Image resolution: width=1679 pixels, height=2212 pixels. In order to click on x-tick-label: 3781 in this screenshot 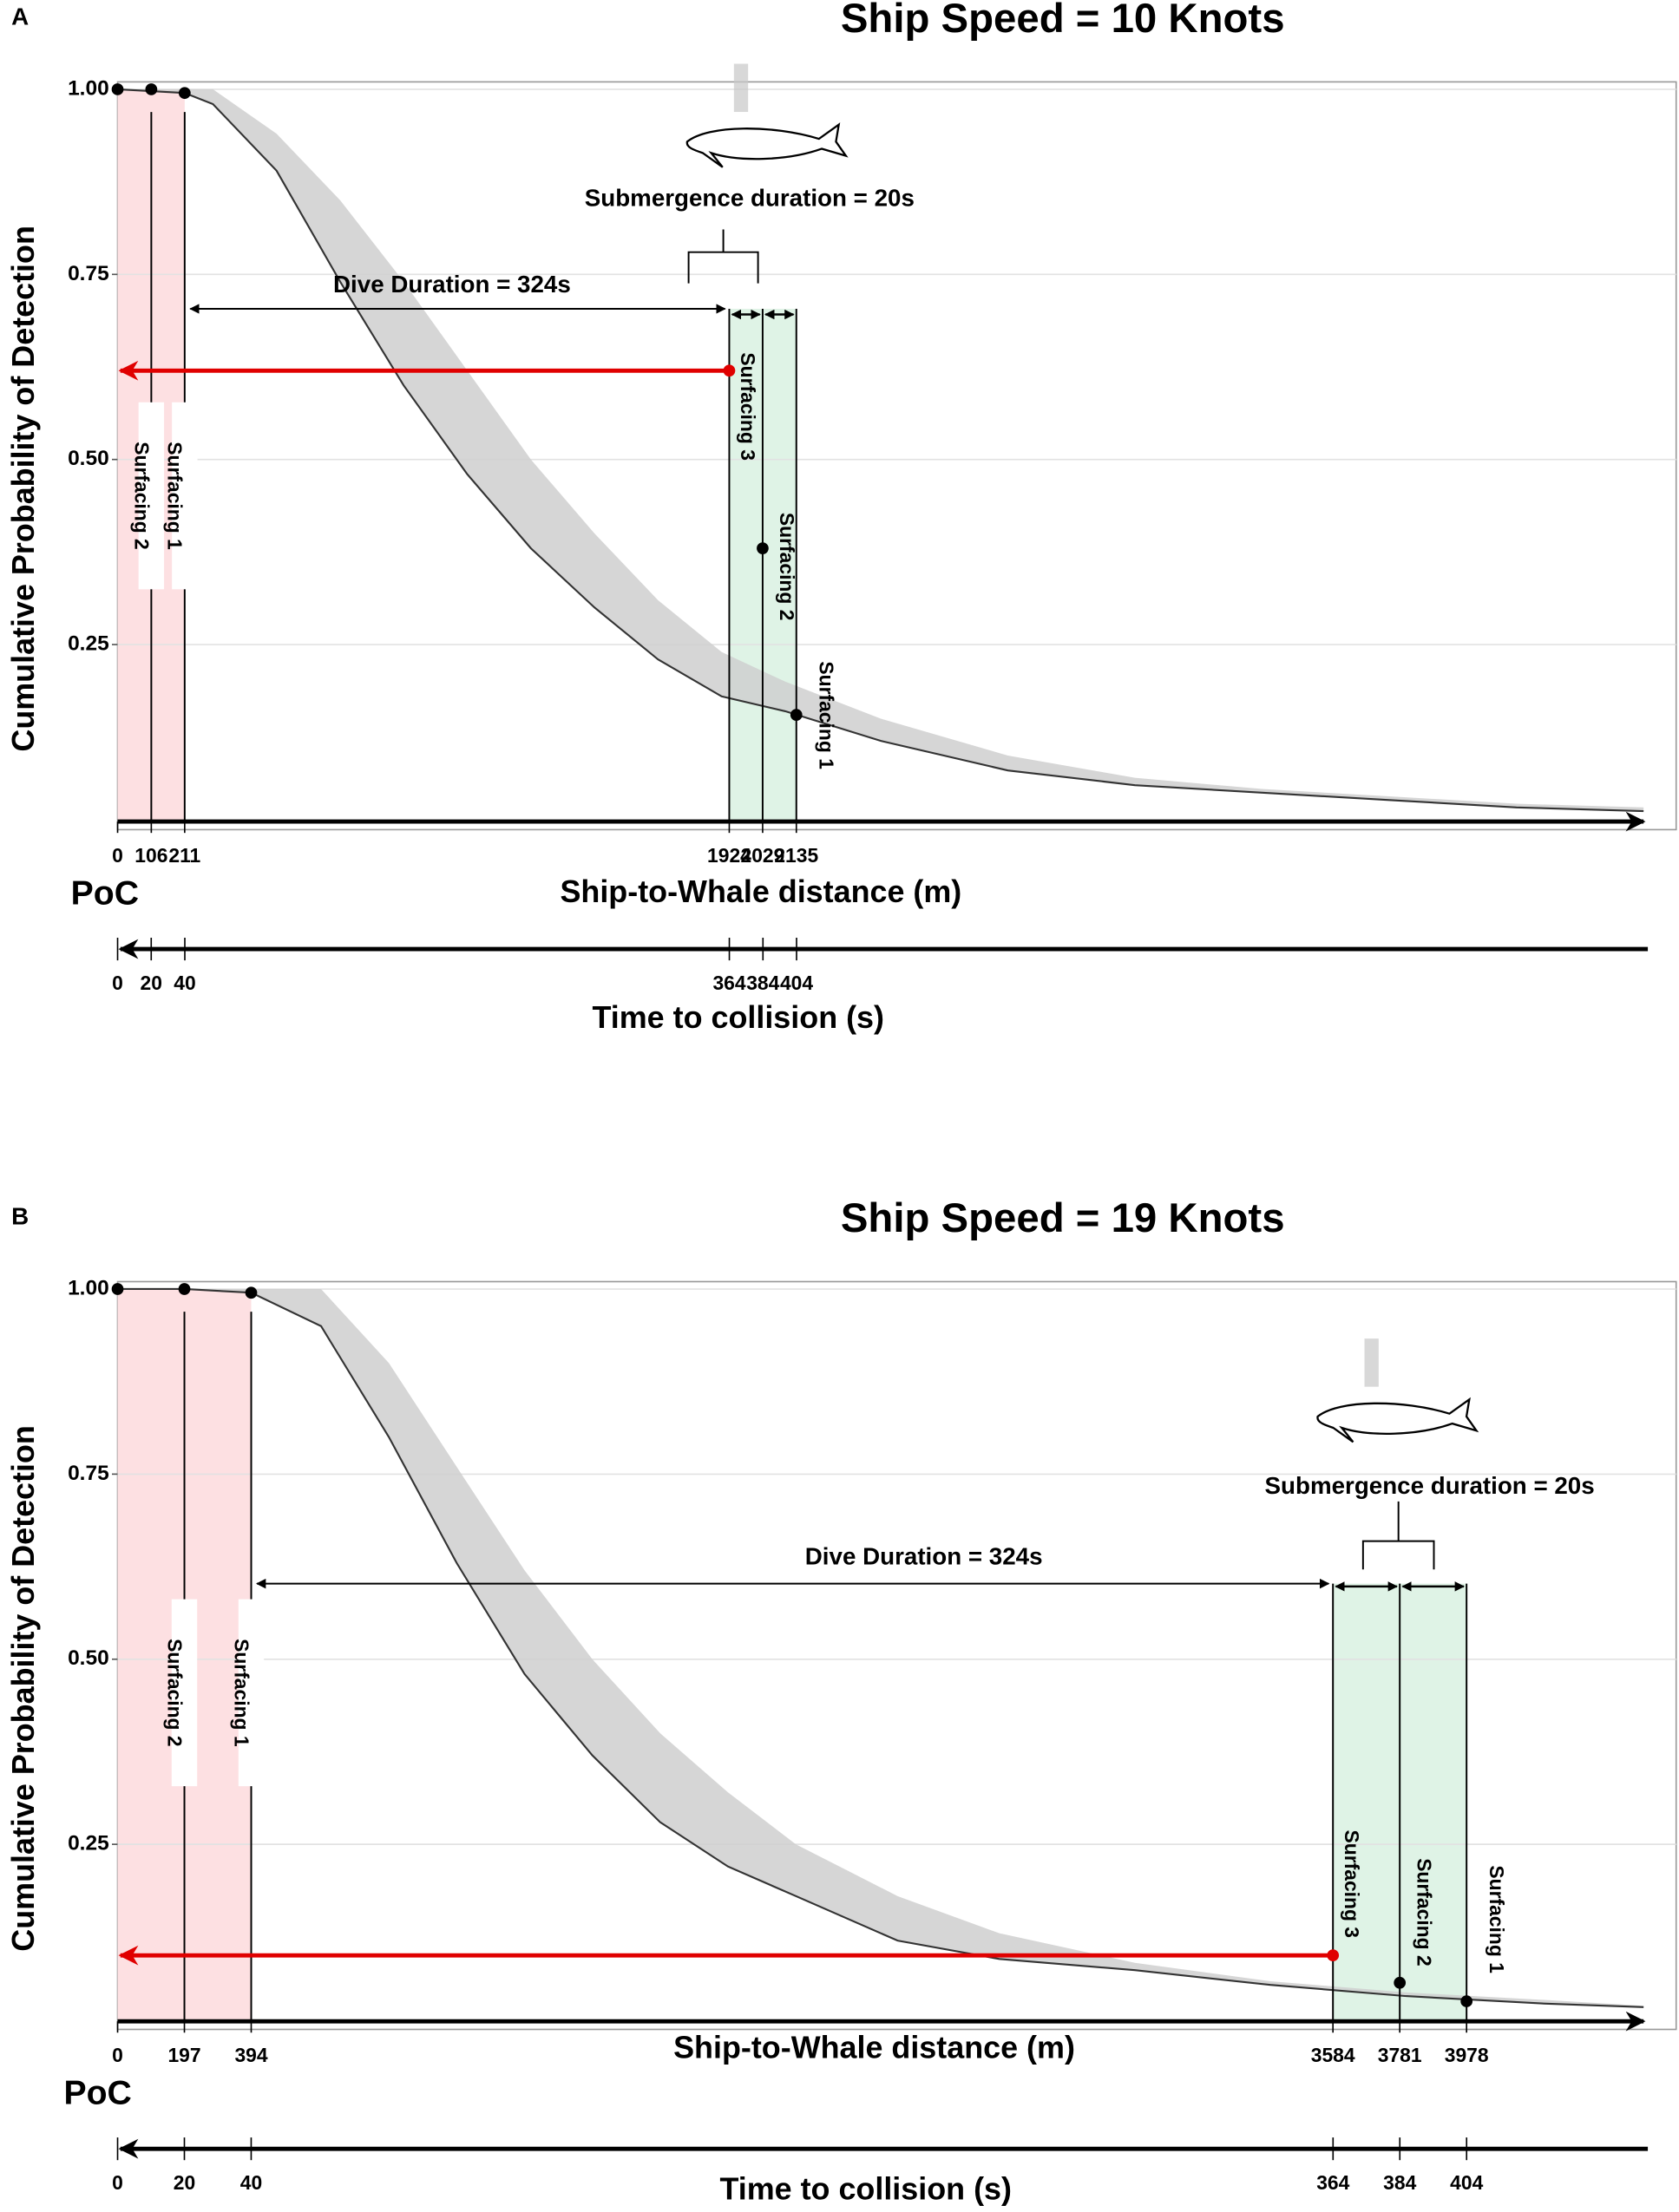, I will do `click(1400, 2055)`.